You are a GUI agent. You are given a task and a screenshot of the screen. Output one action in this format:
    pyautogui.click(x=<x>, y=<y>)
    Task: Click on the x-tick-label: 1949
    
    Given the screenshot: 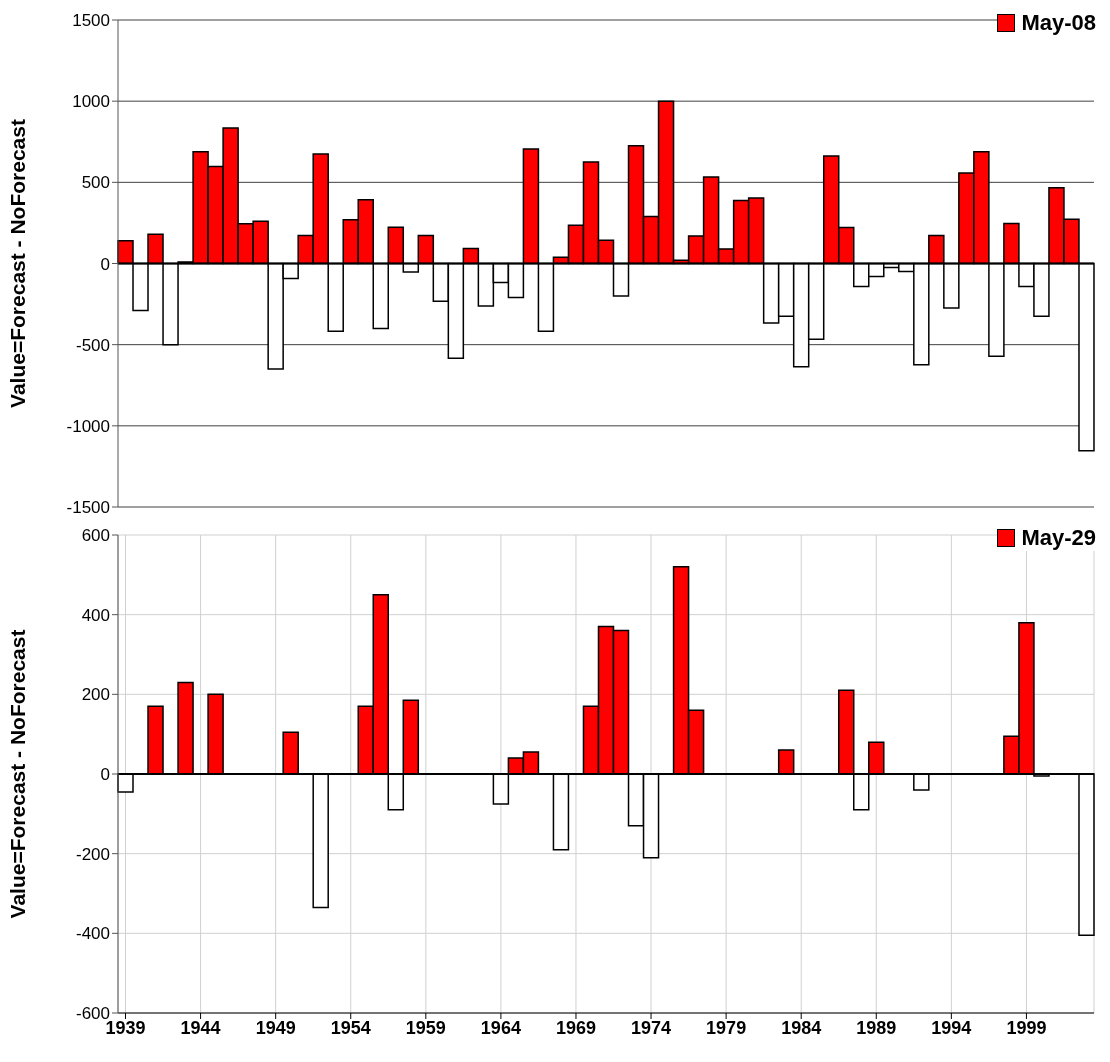 What is the action you would take?
    pyautogui.click(x=275, y=1027)
    